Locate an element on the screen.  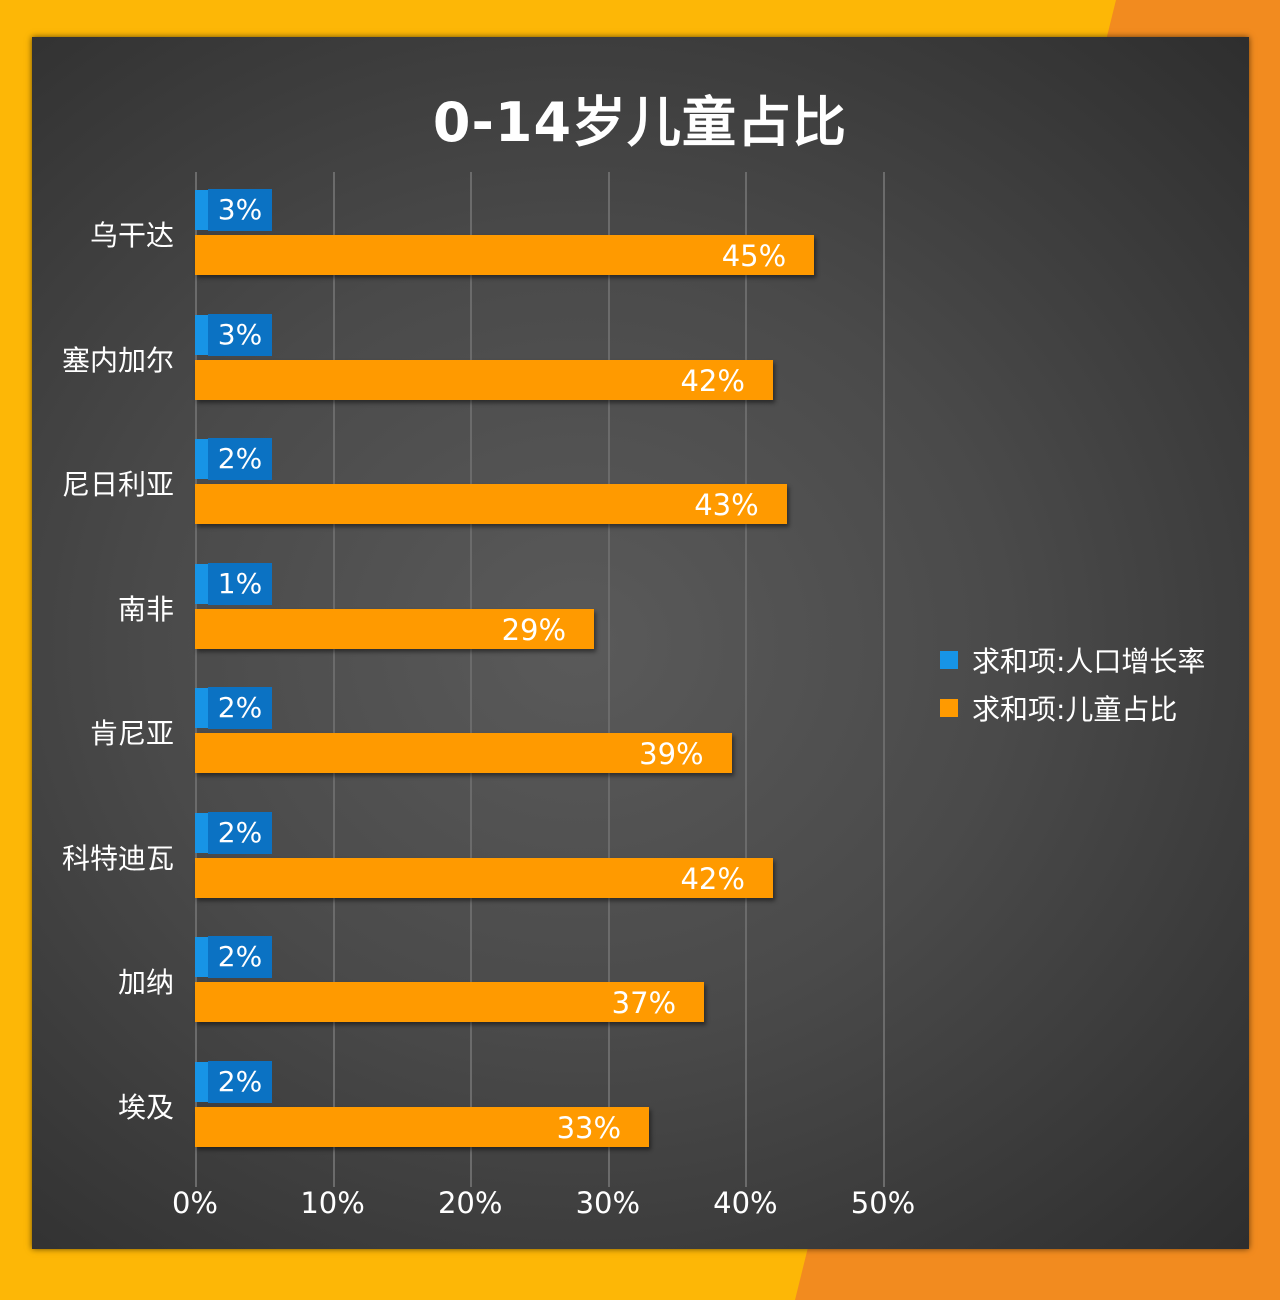
legend: 求和项:人口增长率 求和项:儿童占比 is located at coordinates (1072, 684).